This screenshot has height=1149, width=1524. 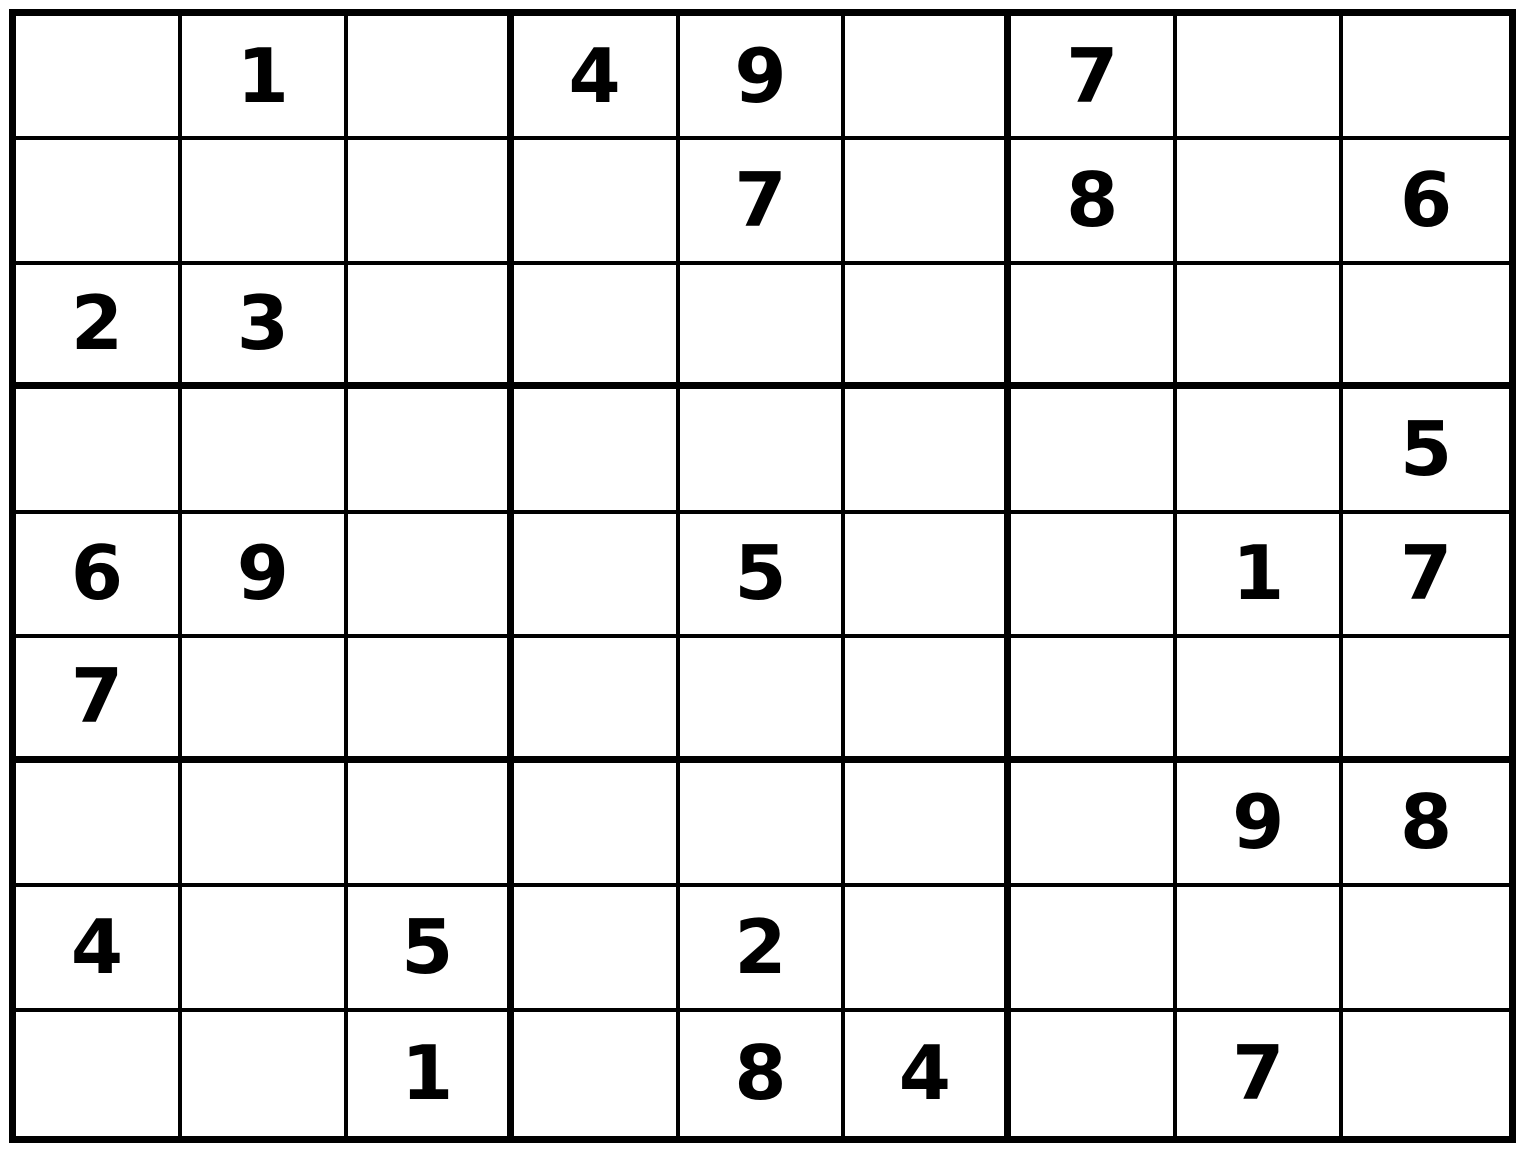 What do you see at coordinates (264, 949) in the screenshot?
I see `cell-r8-c2` at bounding box center [264, 949].